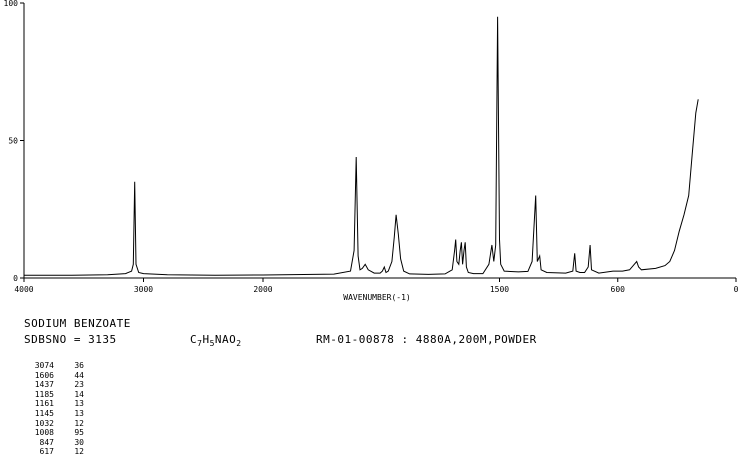  I want to click on molecular-formula: C7H5NAO2, so click(216, 341).